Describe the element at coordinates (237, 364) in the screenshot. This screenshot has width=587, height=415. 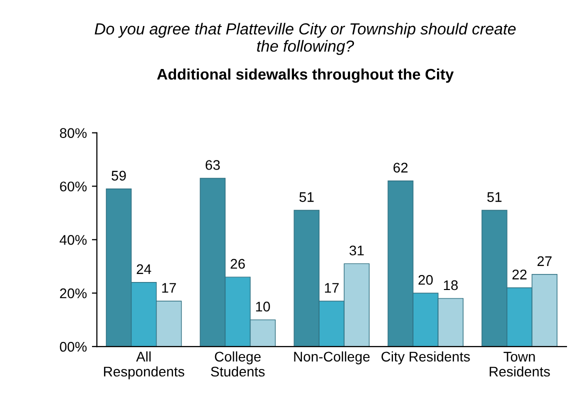
I see `x-tick-label: College Students` at that location.